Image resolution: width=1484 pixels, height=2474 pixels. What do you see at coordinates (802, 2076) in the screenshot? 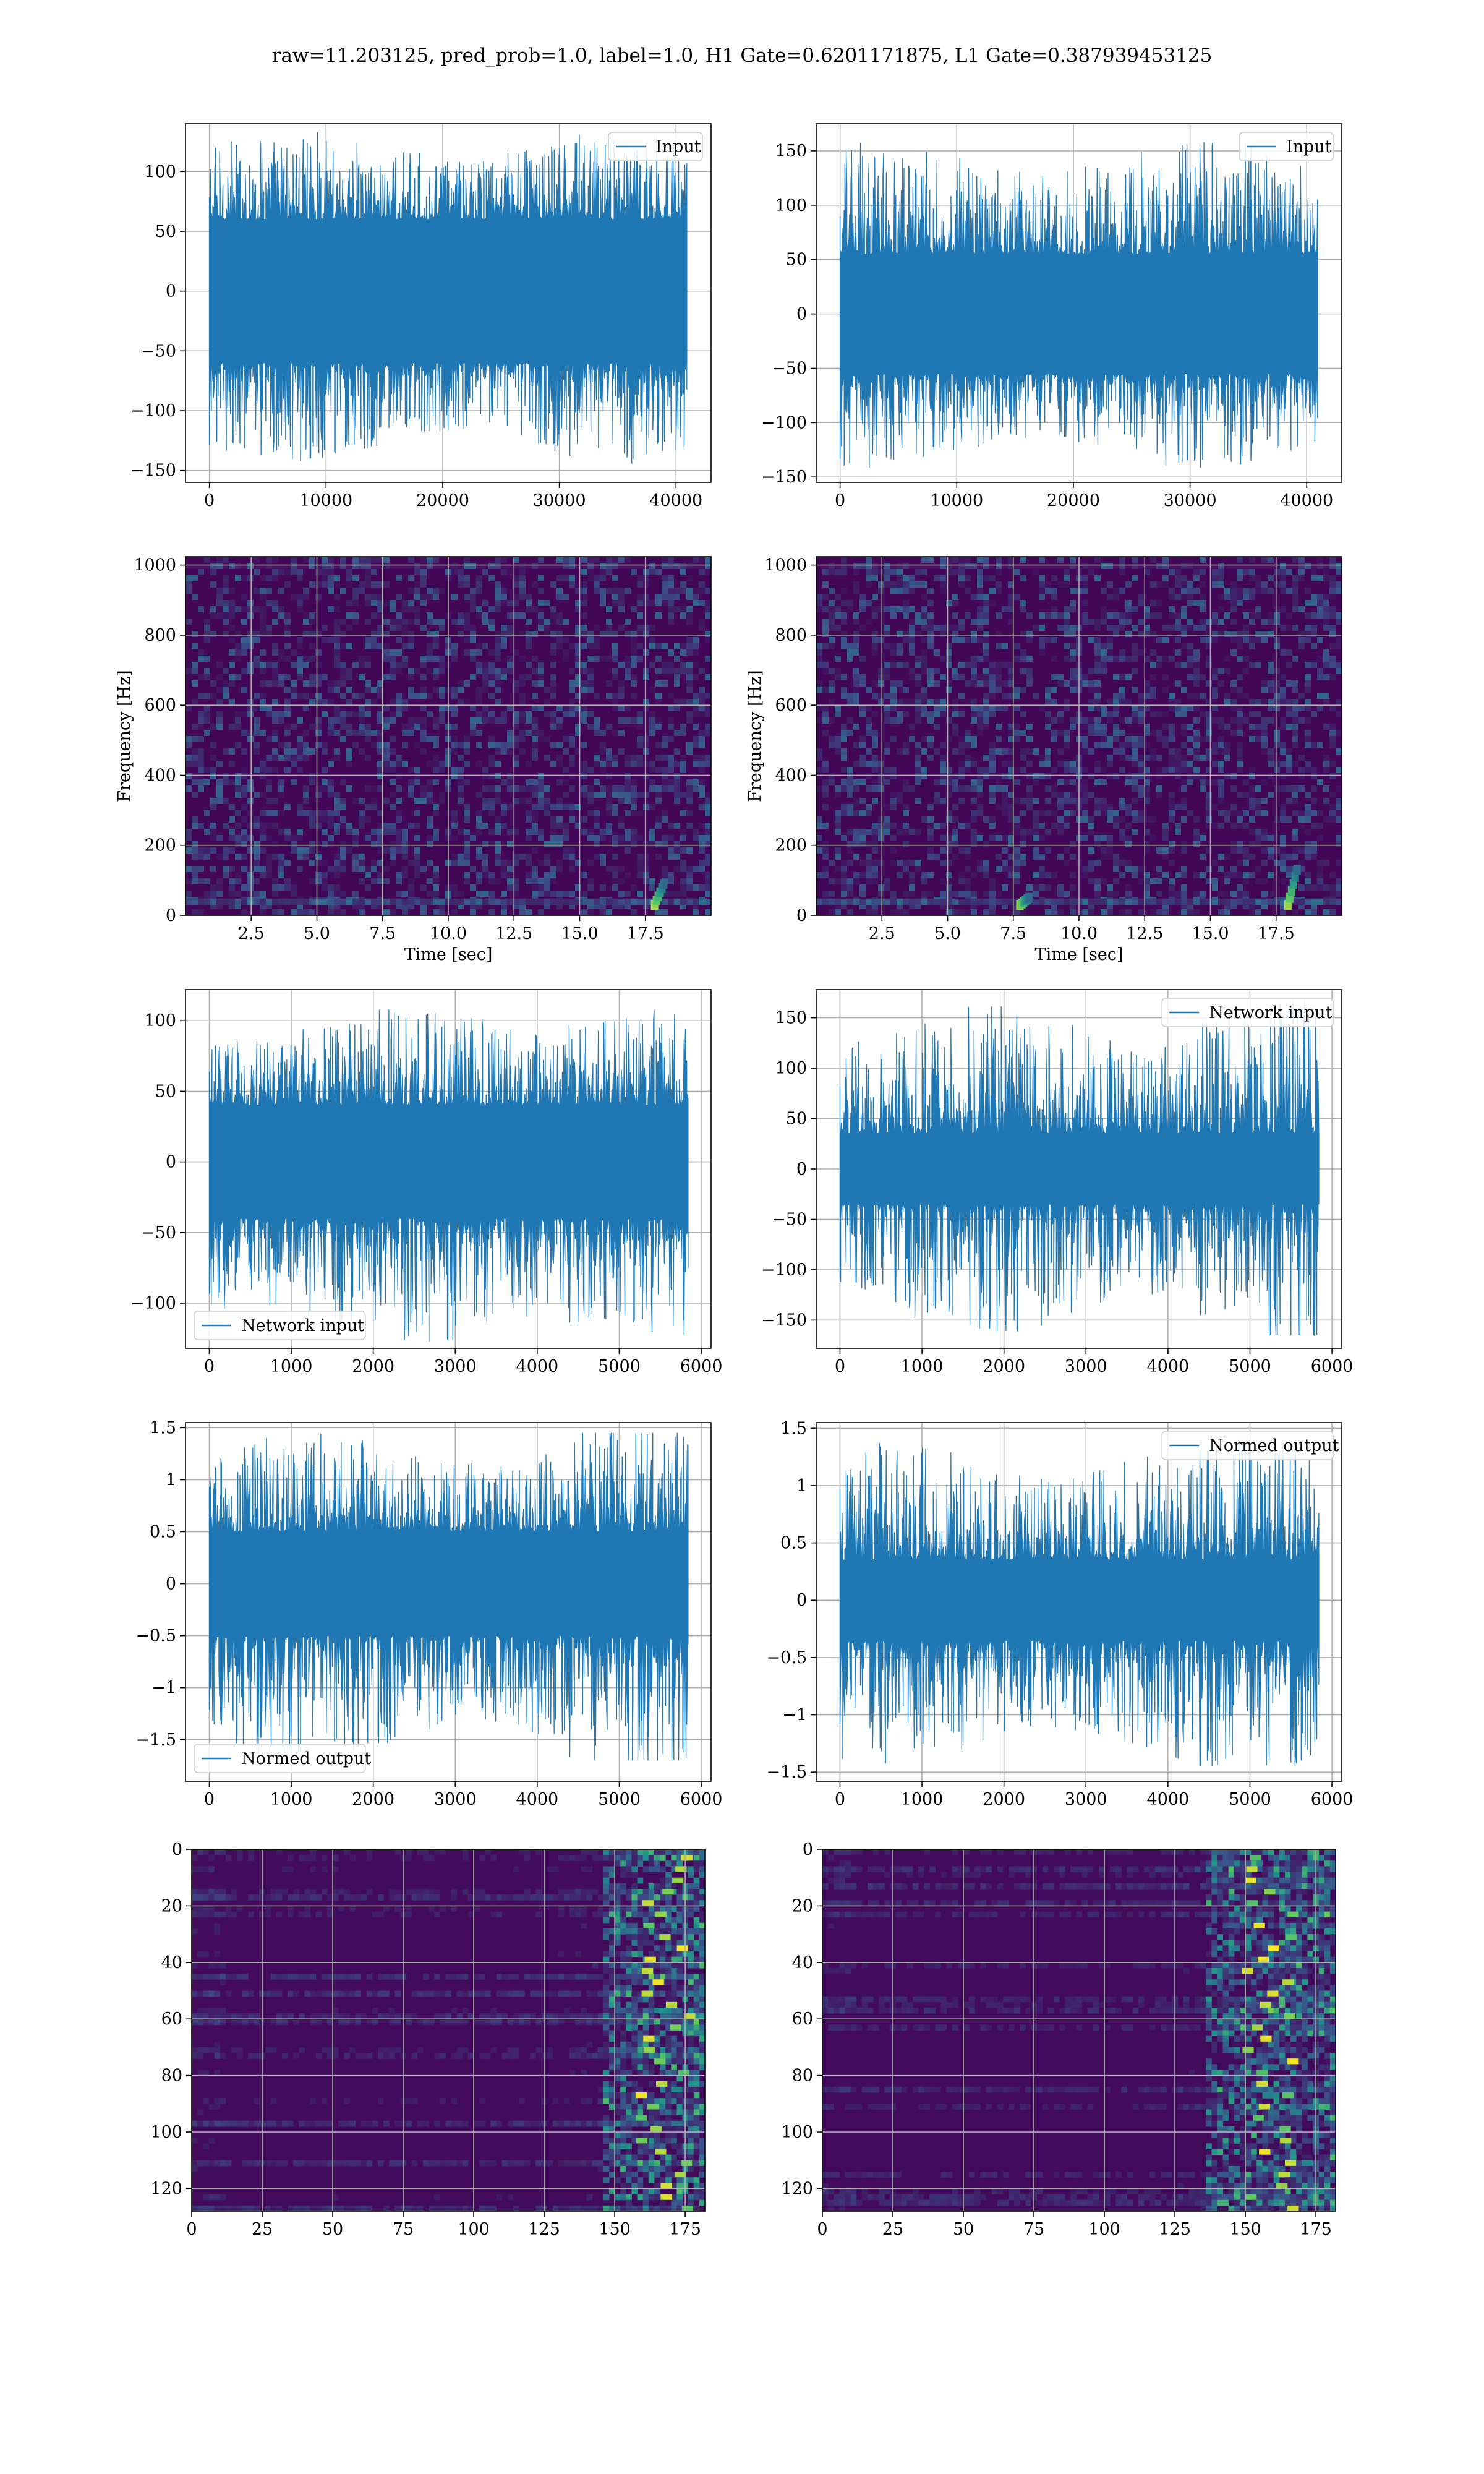
I see `y-tick-label: 80` at bounding box center [802, 2076].